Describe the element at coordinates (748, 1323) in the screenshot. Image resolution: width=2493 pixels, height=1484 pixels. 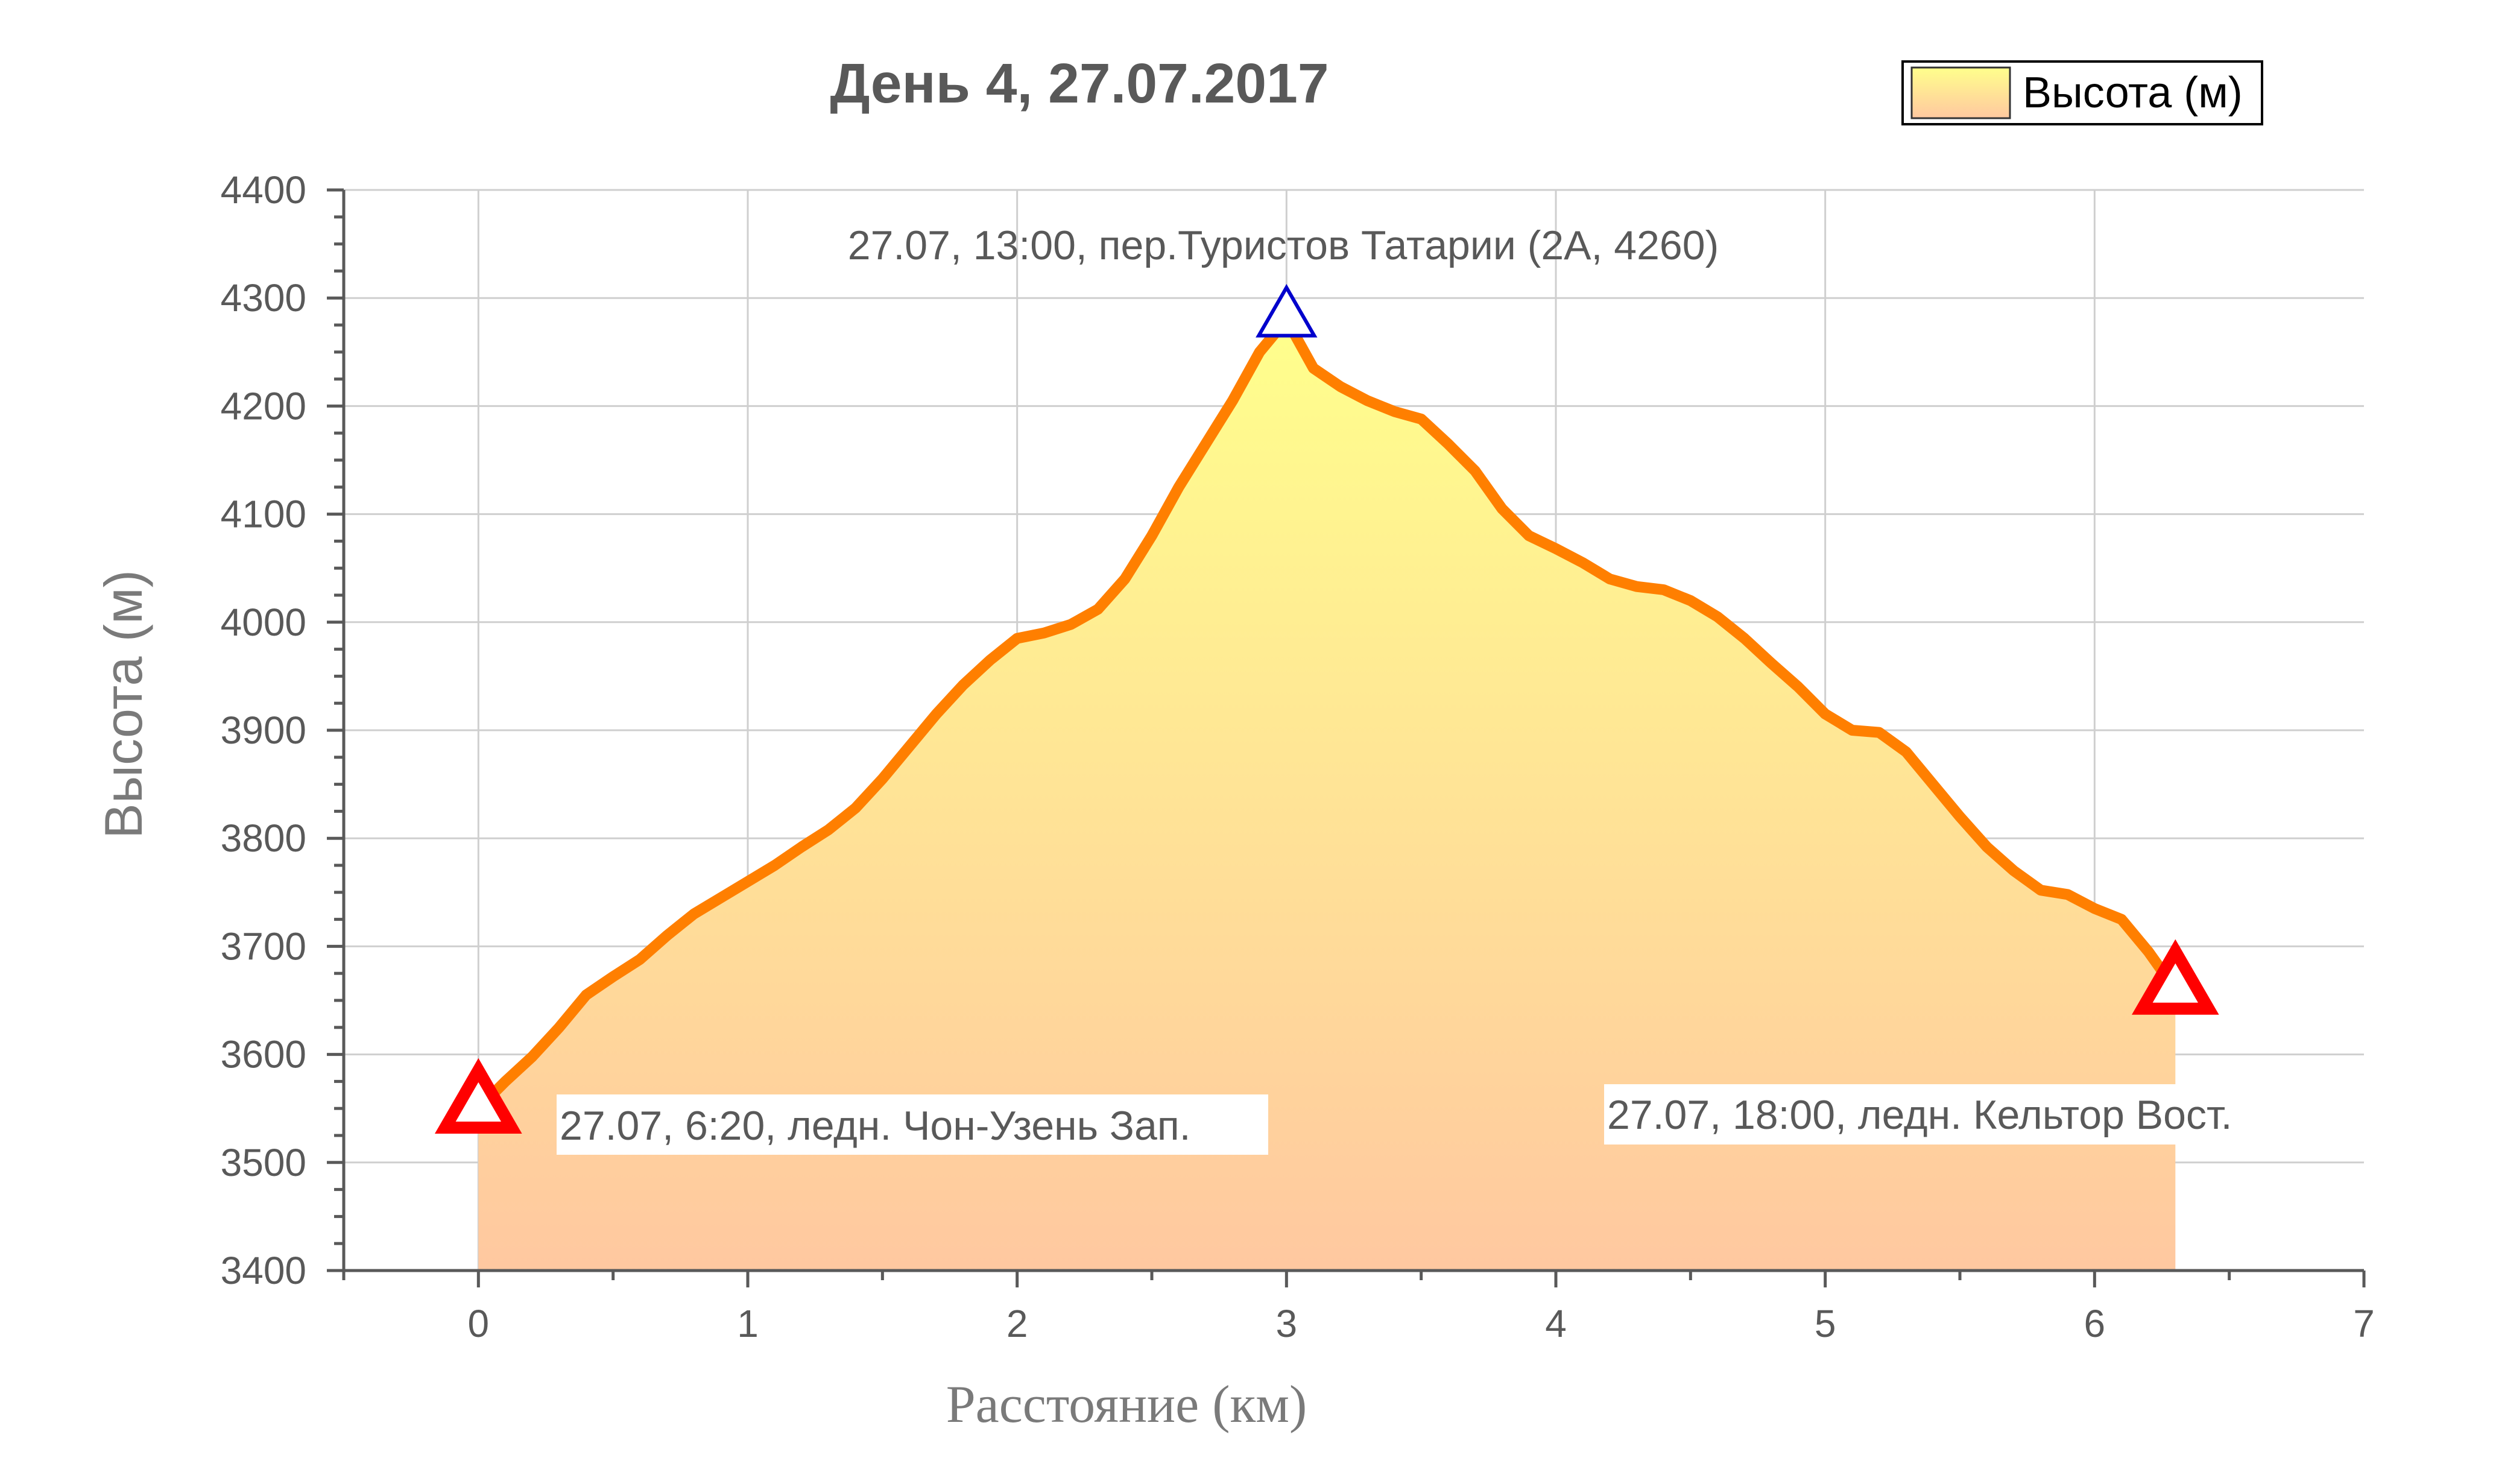
I see `x-tick-label: 1` at that location.